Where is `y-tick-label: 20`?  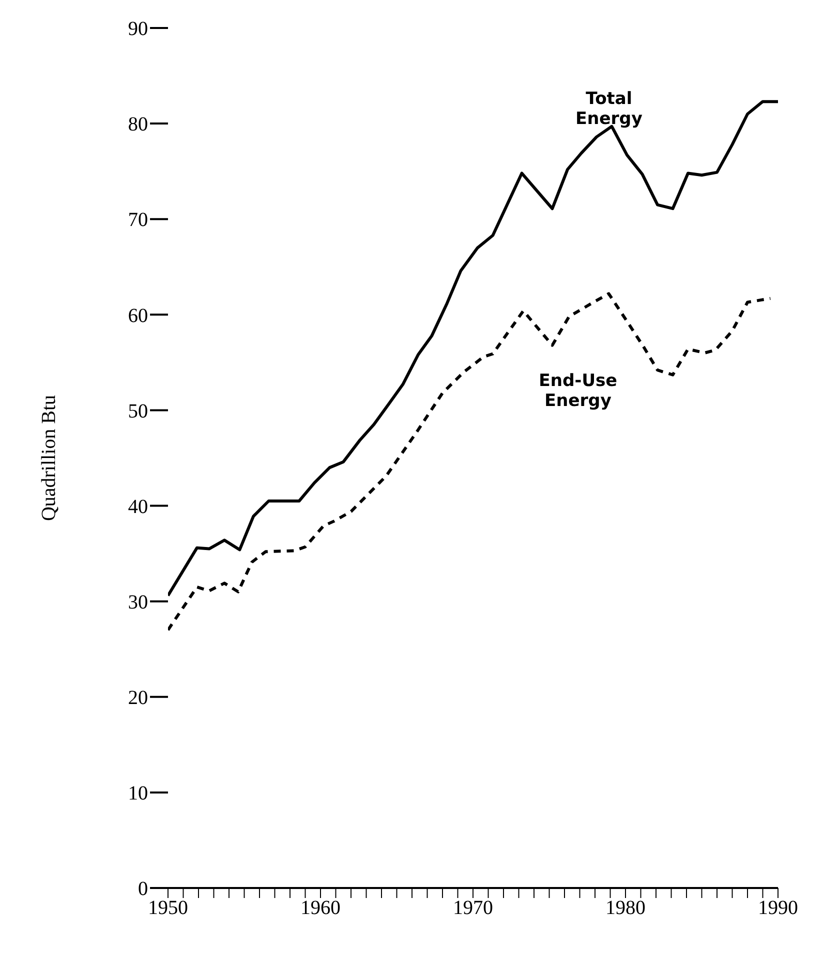
y-tick-label: 20 is located at coordinates (138, 697).